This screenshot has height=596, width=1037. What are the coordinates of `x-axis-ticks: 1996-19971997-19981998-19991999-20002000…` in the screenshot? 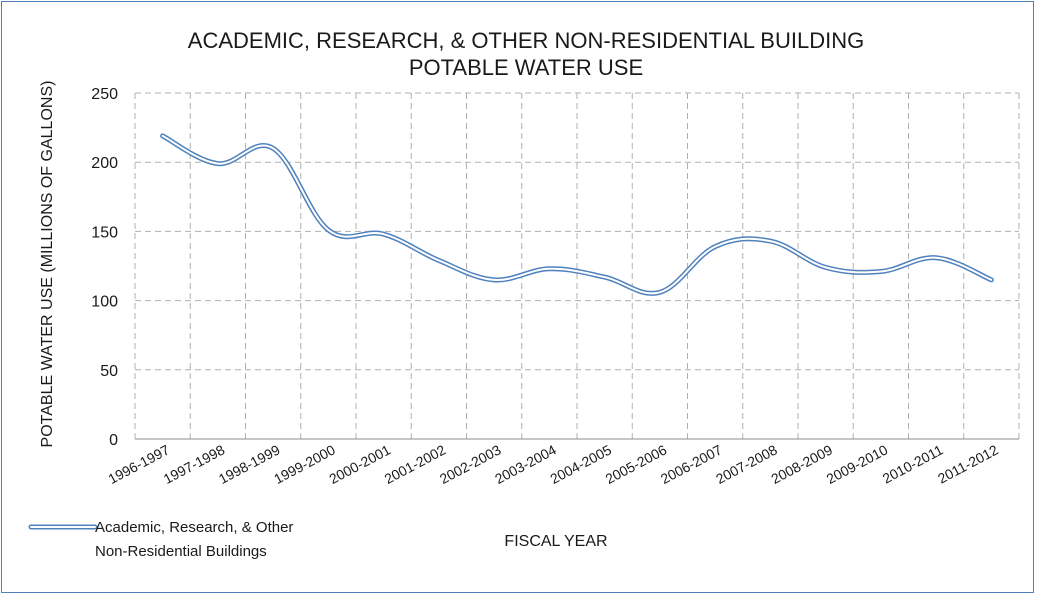 It's located at (553, 464).